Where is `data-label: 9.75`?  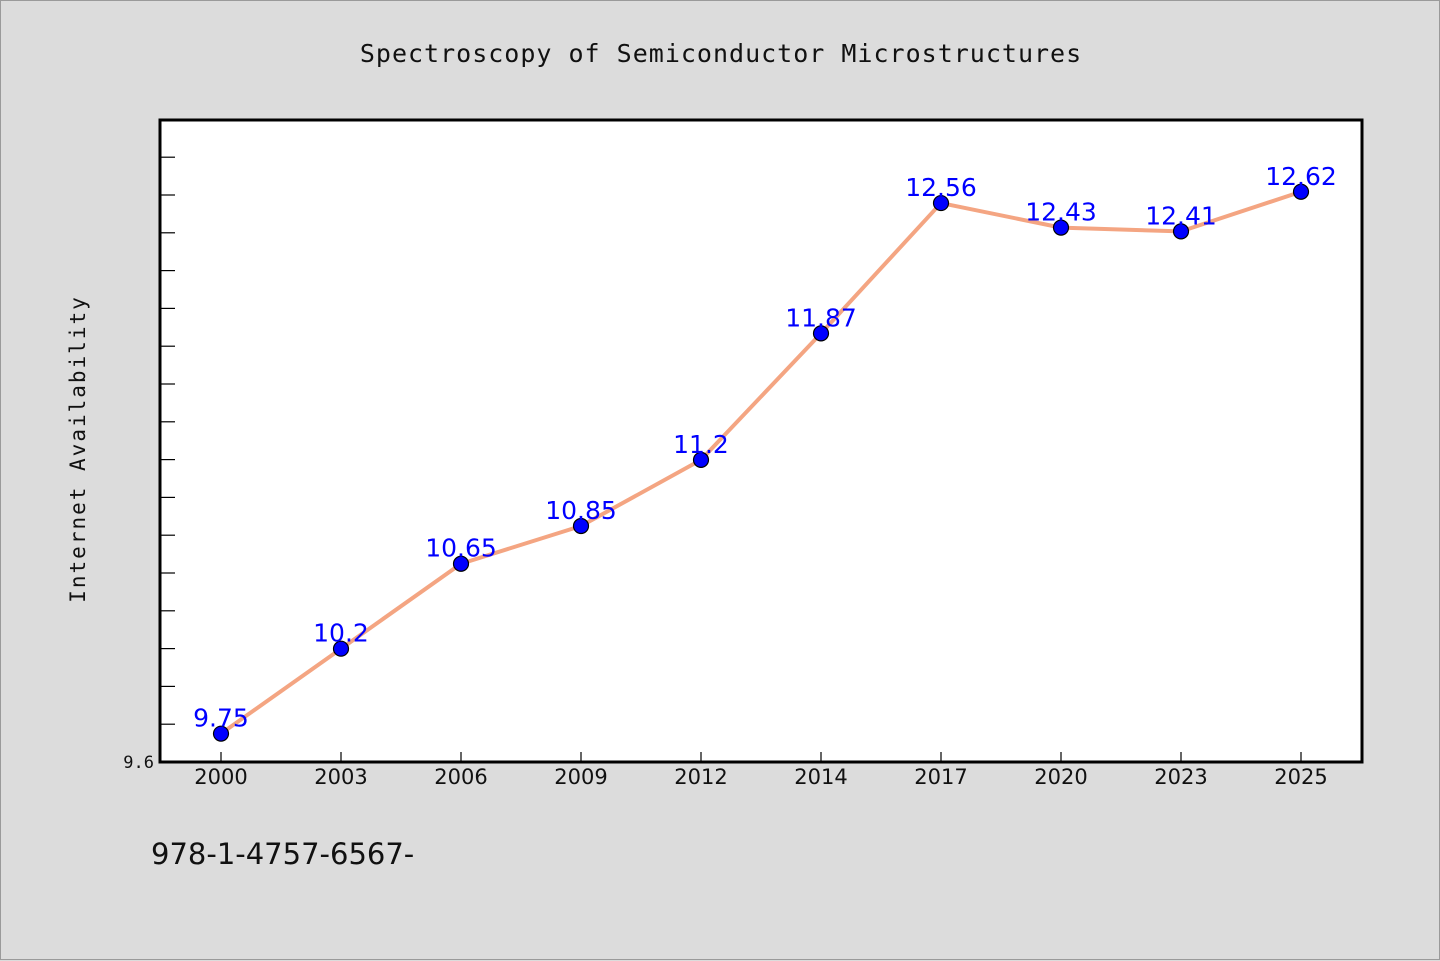
data-label: 9.75 is located at coordinates (221, 718).